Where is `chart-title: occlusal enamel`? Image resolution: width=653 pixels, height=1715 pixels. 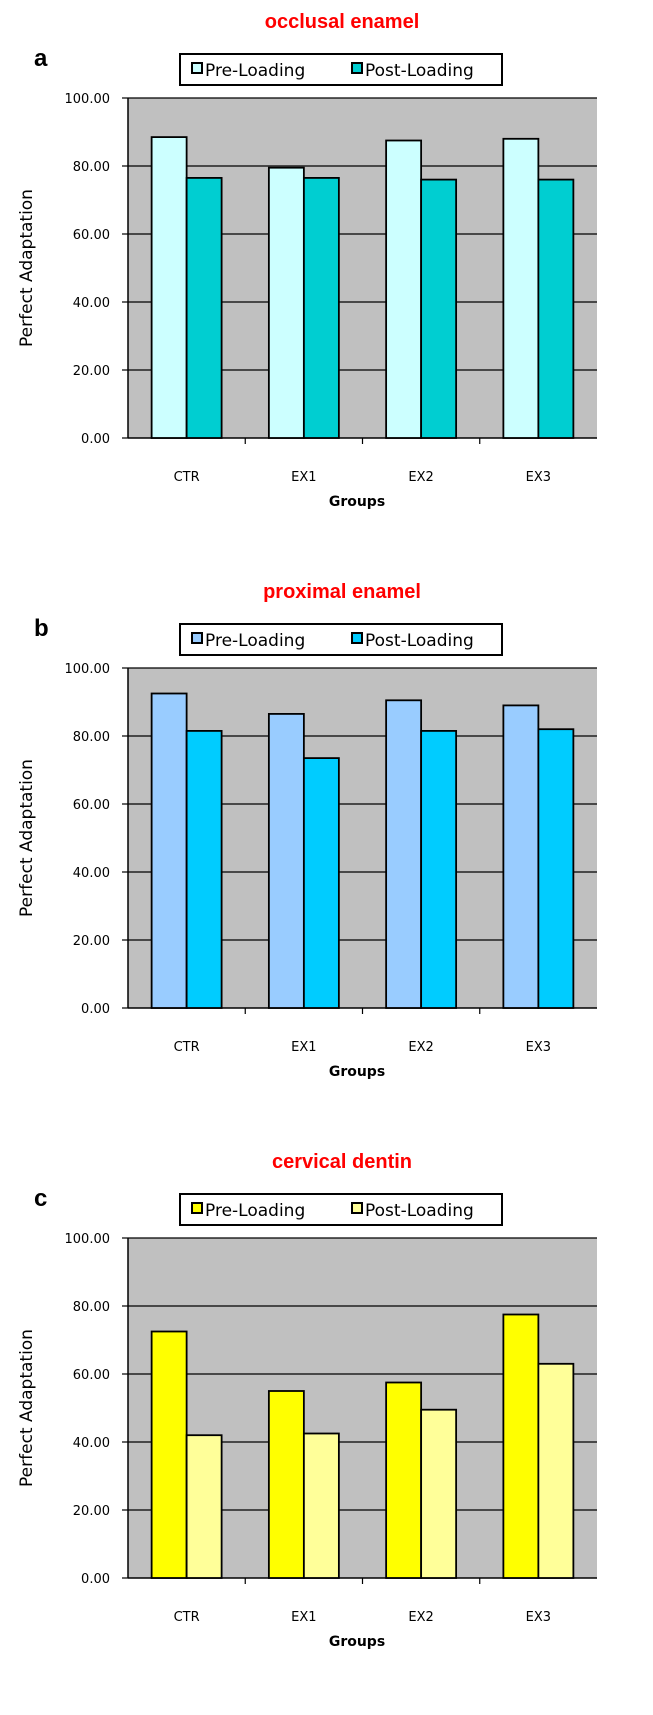 chart-title: occlusal enamel is located at coordinates (342, 22).